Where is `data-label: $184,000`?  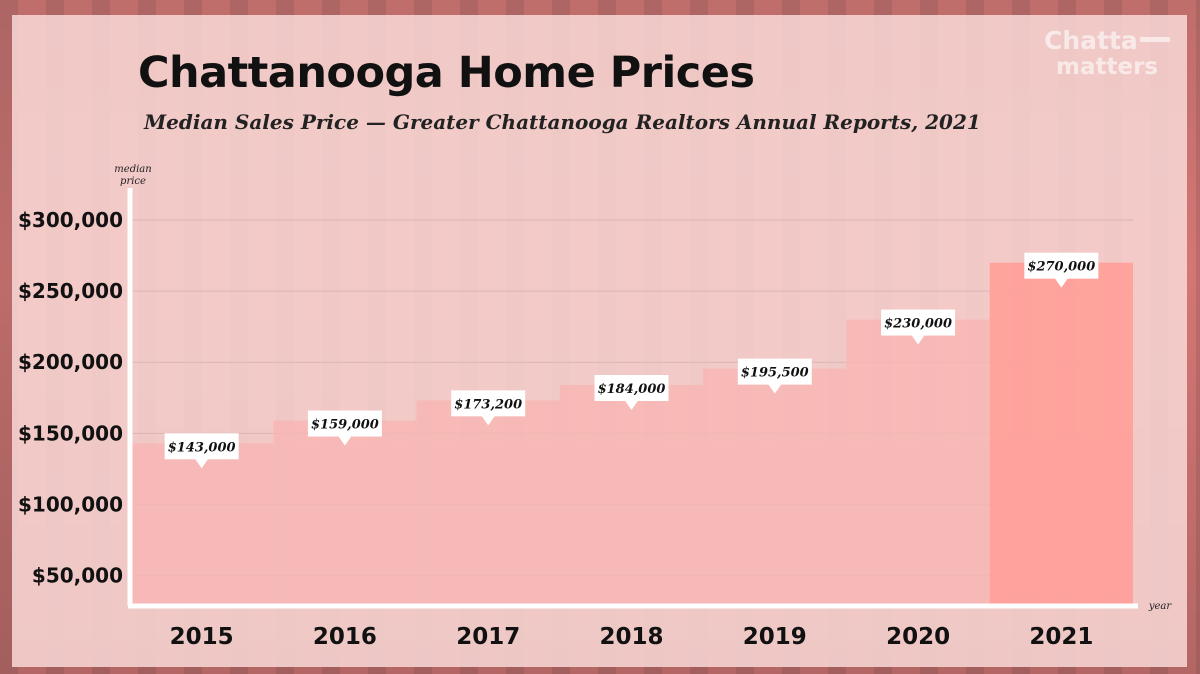
data-label: $184,000 is located at coordinates (631, 392).